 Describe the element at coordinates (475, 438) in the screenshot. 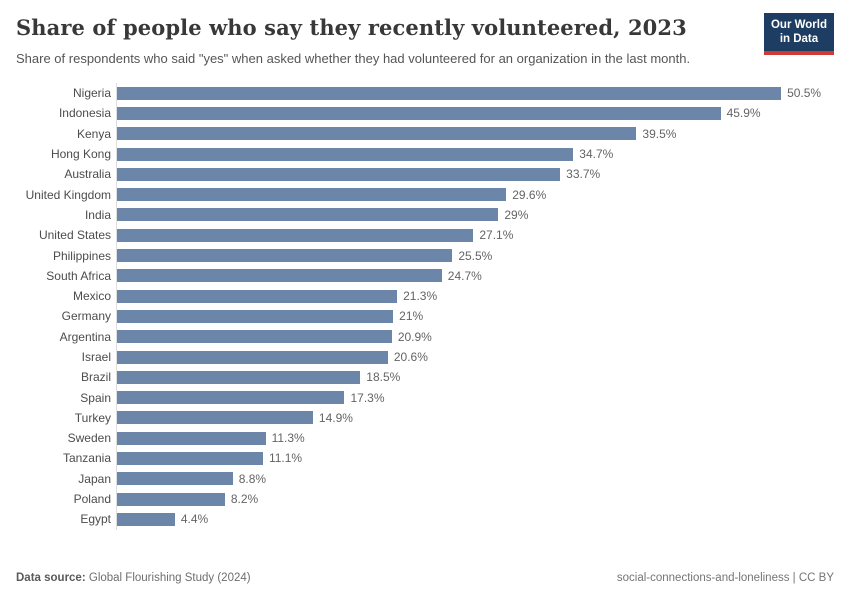

I see `bar-track: 11.3%` at that location.